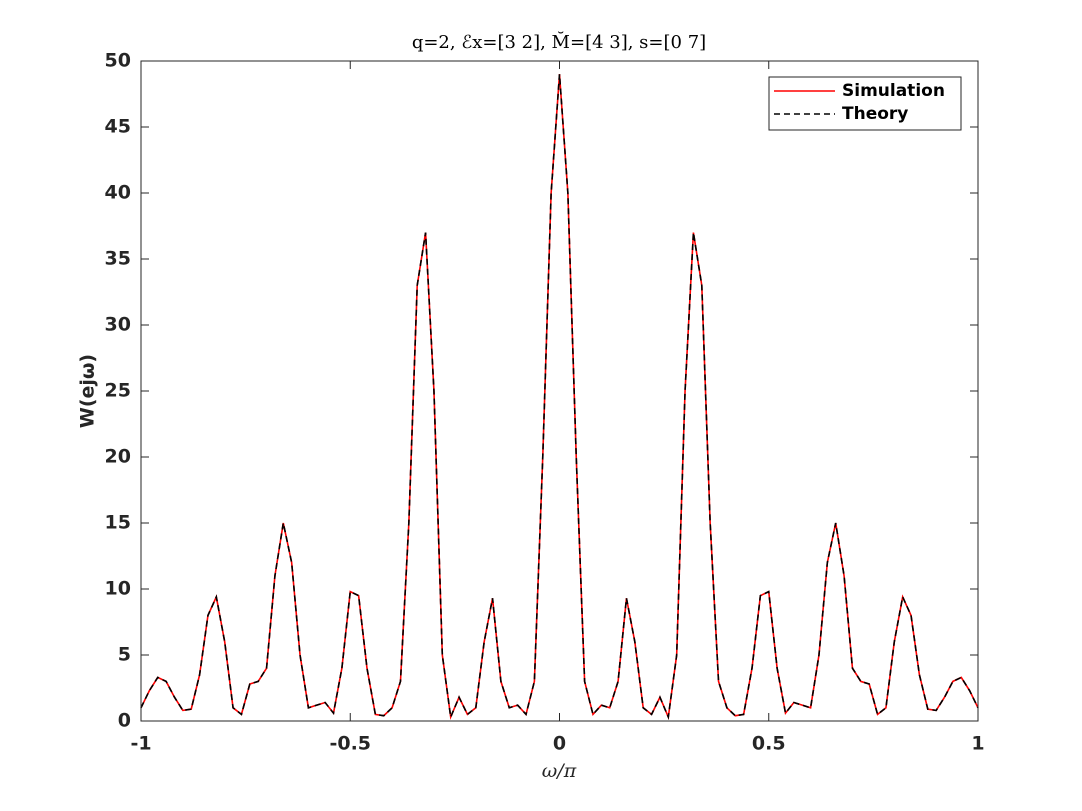 The image size is (1082, 811). What do you see at coordinates (118, 457) in the screenshot?
I see `y-tick-label: 20` at bounding box center [118, 457].